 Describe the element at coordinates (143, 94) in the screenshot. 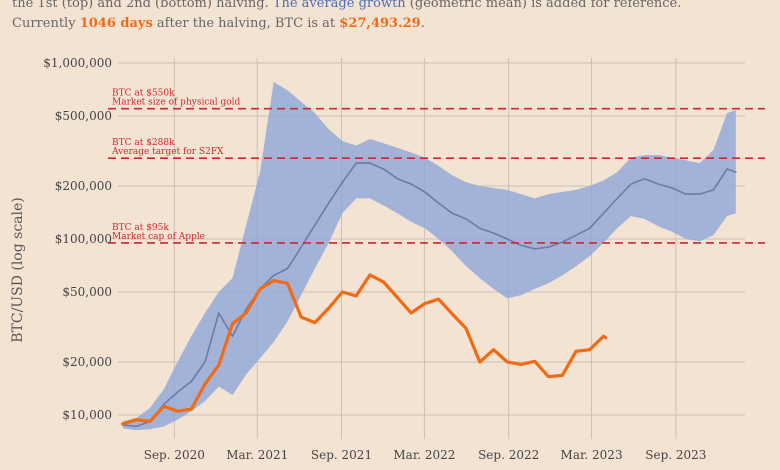

I see `reference-label: BTC at $550k` at that location.